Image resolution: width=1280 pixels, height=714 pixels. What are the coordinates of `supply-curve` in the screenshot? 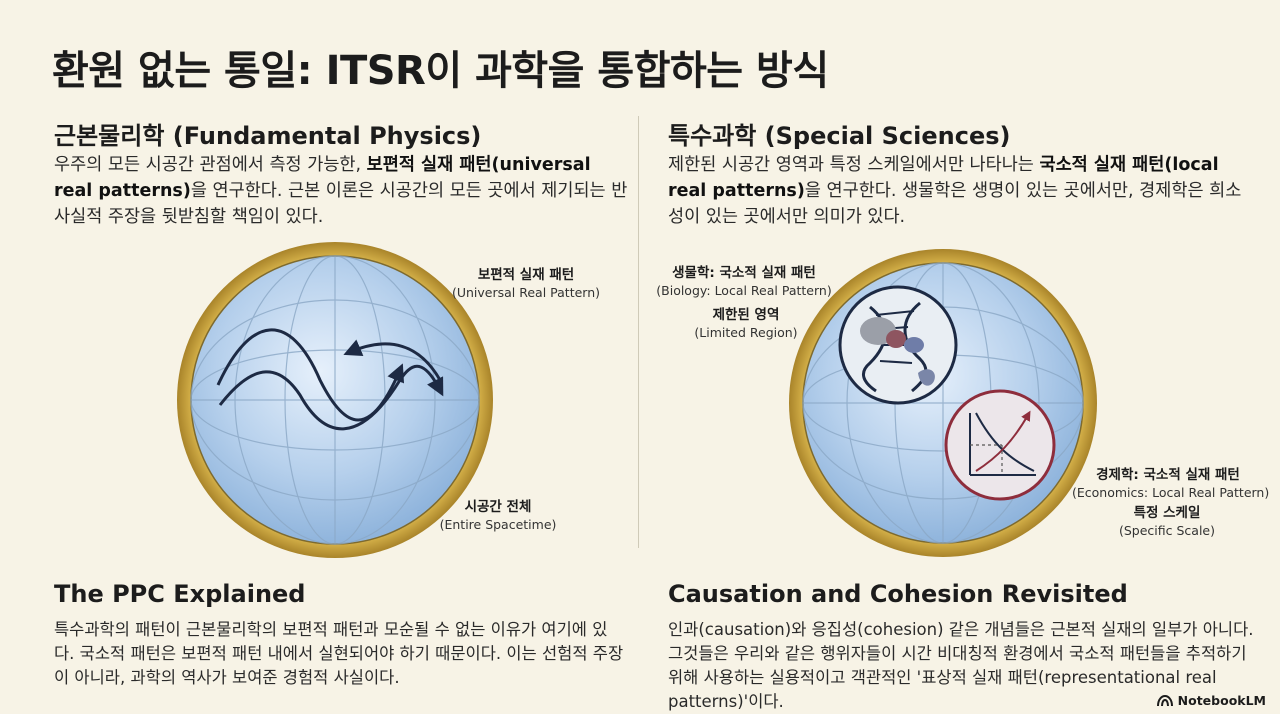 It's located at (1003, 441).